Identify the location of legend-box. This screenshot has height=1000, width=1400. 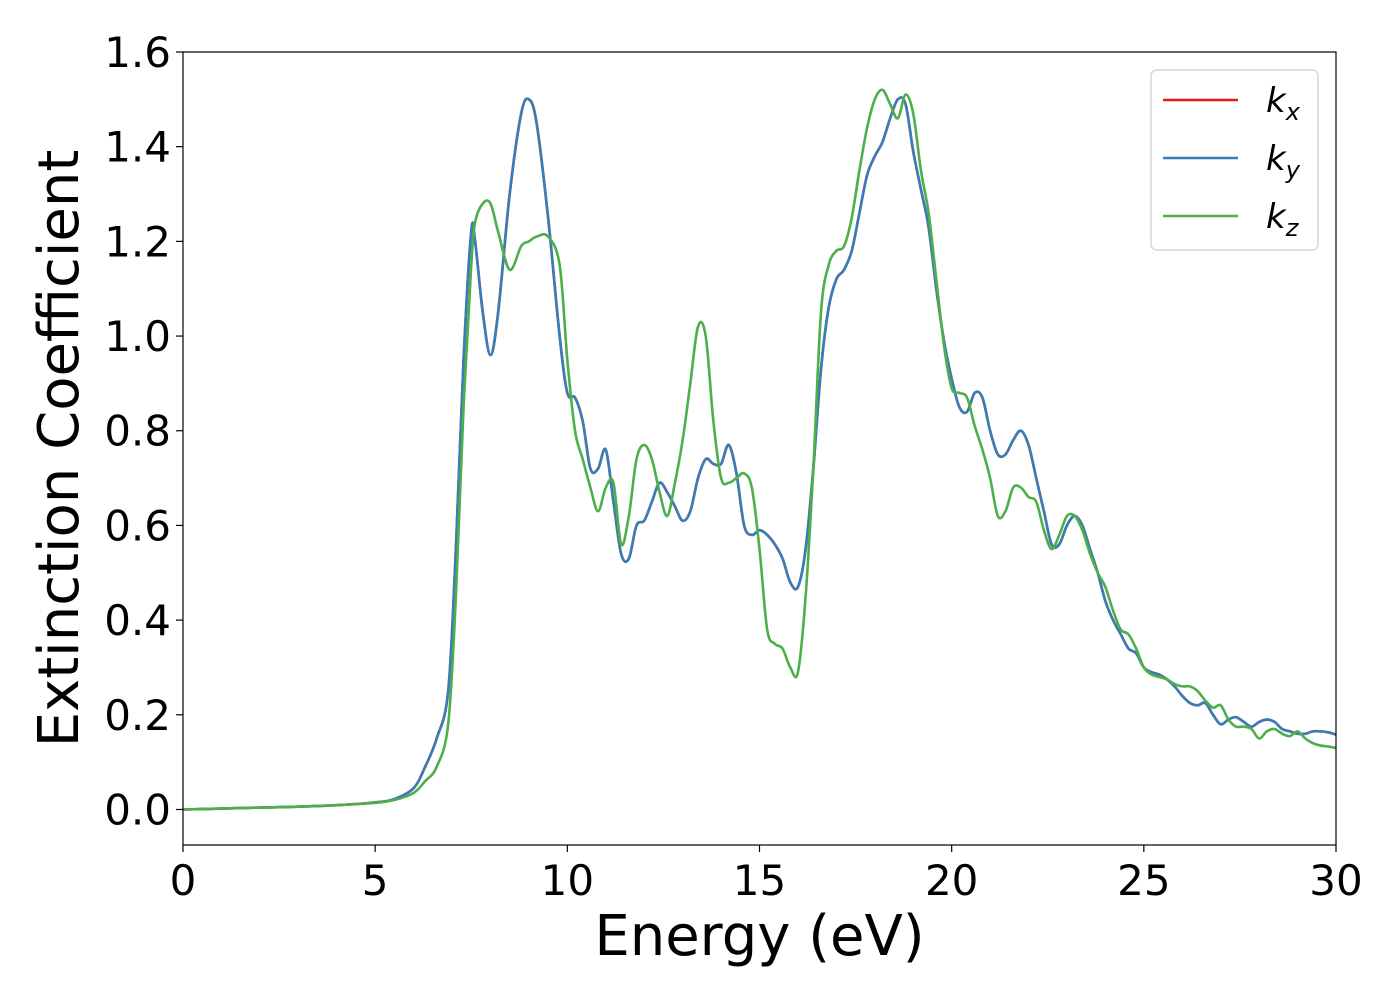
(1234, 160).